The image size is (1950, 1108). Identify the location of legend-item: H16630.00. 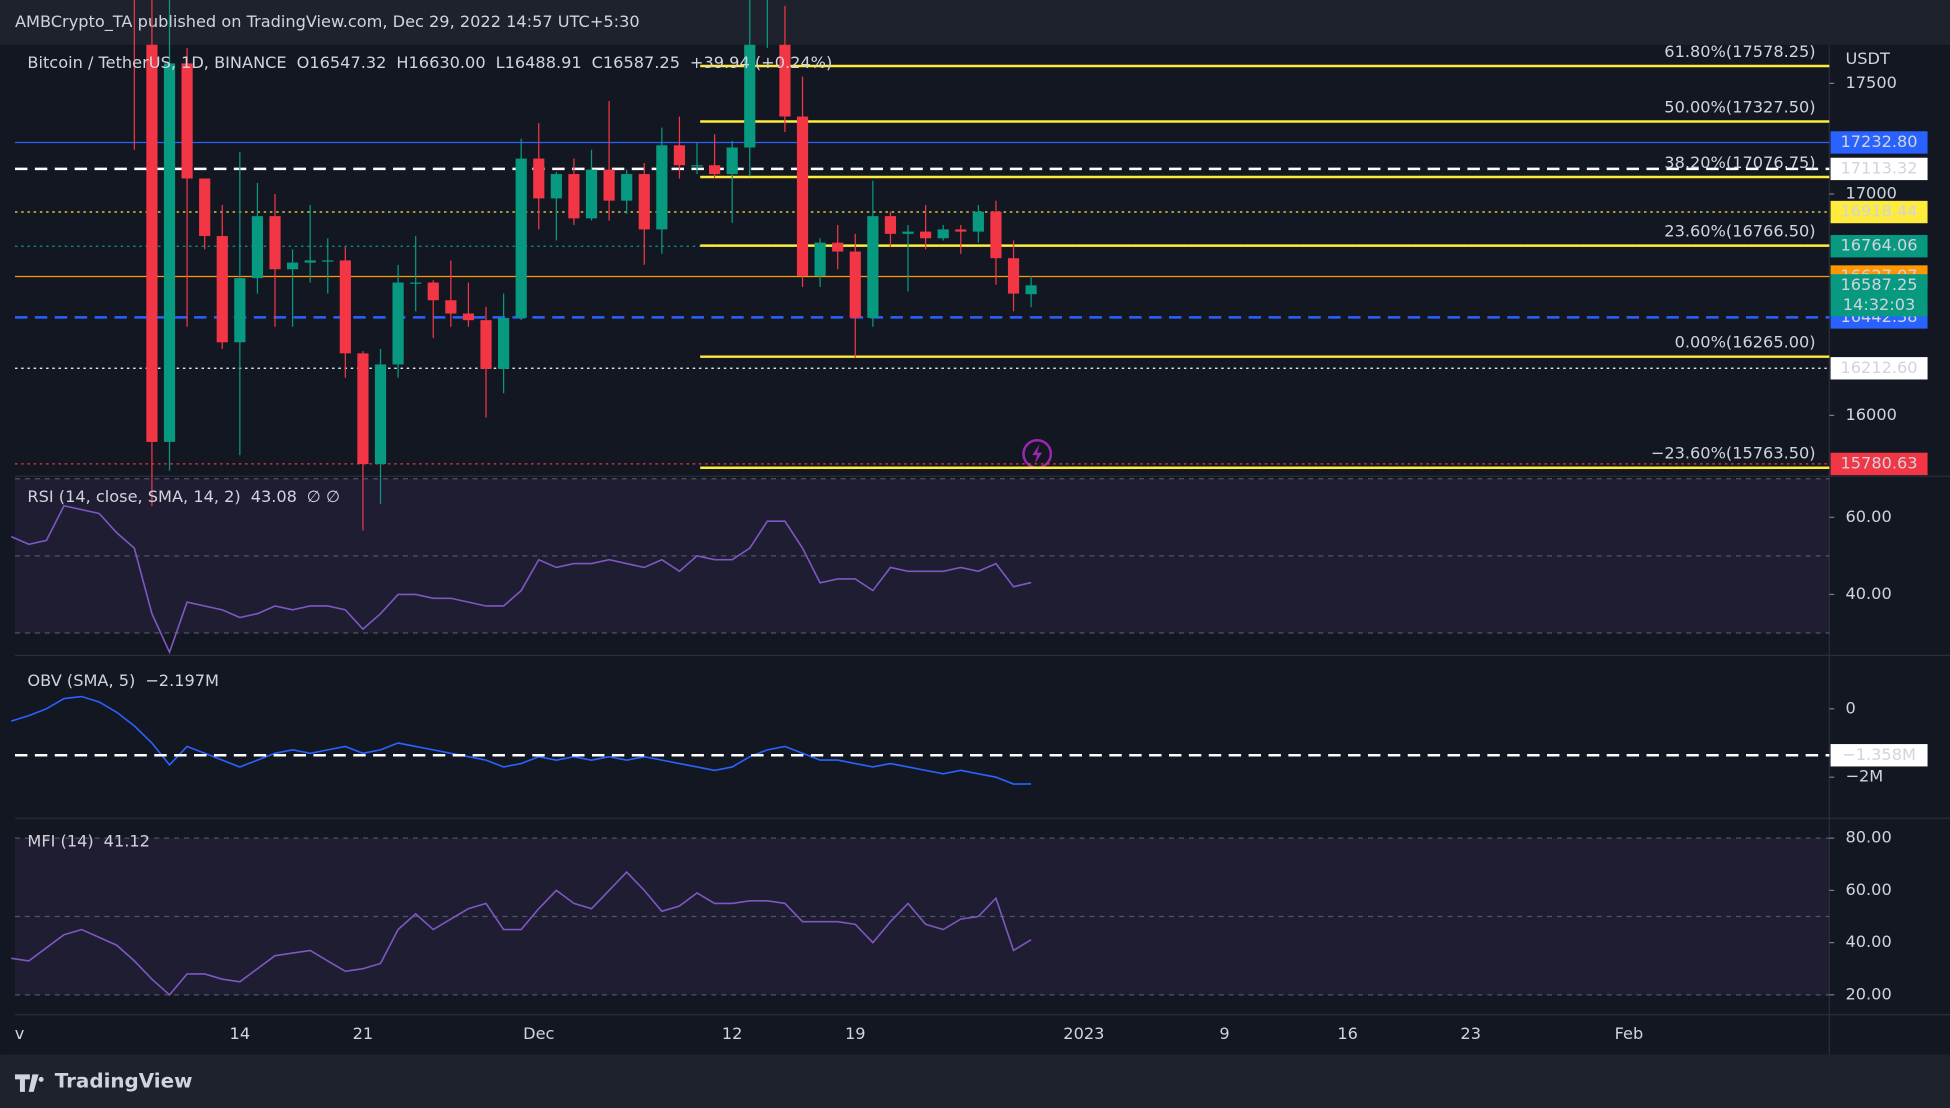
(440, 62).